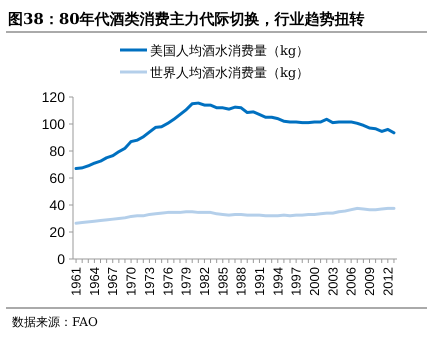 The image size is (433, 341). What do you see at coordinates (54, 97) in the screenshot?
I see `y-tick-label: 120` at bounding box center [54, 97].